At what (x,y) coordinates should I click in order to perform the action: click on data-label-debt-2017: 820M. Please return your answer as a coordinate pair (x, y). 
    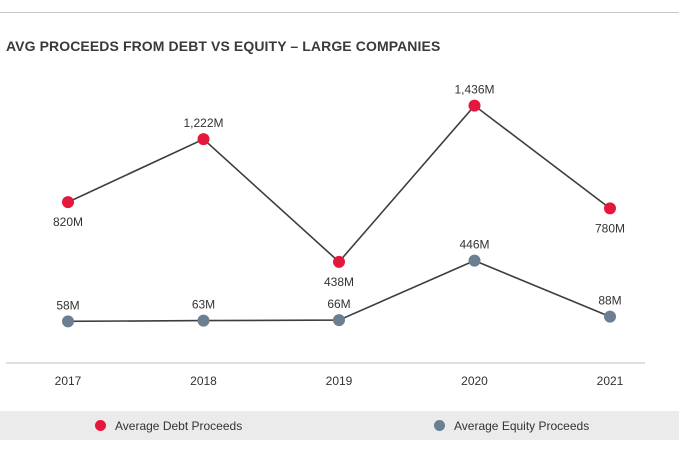
    Looking at the image, I should click on (68, 222).